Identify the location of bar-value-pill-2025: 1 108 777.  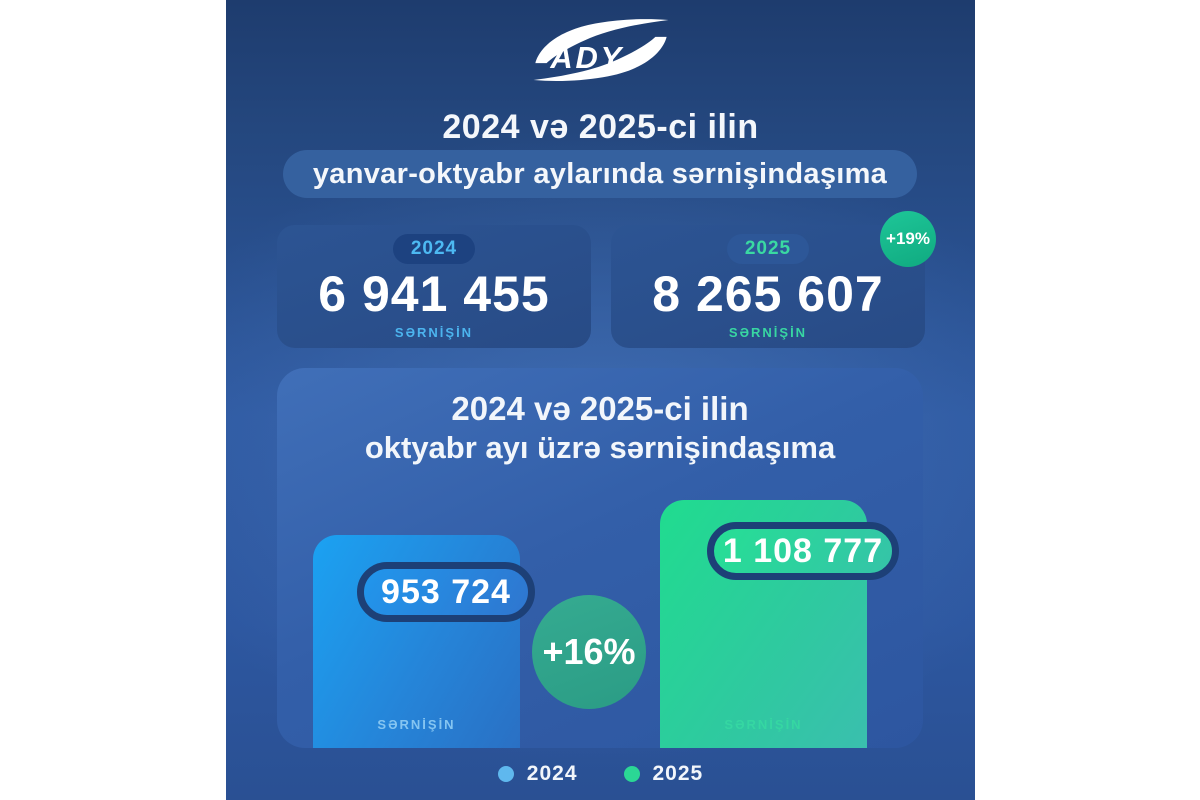
(803, 551).